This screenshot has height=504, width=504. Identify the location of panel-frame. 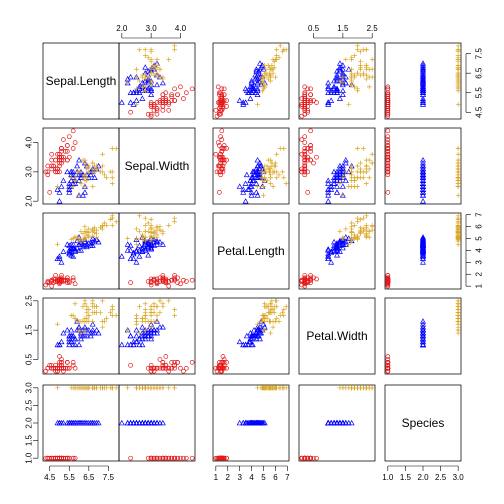
(157, 423).